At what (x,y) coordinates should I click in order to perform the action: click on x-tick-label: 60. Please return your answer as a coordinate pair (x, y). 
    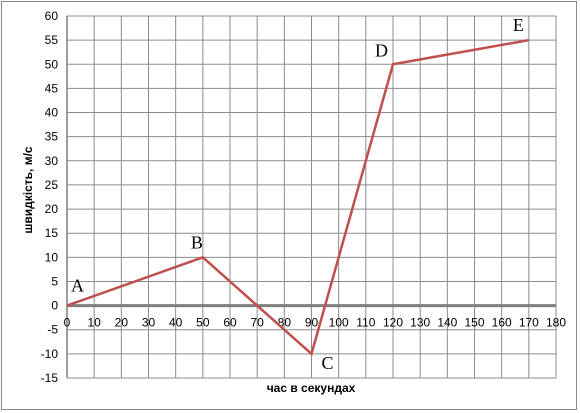
    Looking at the image, I should click on (230, 323).